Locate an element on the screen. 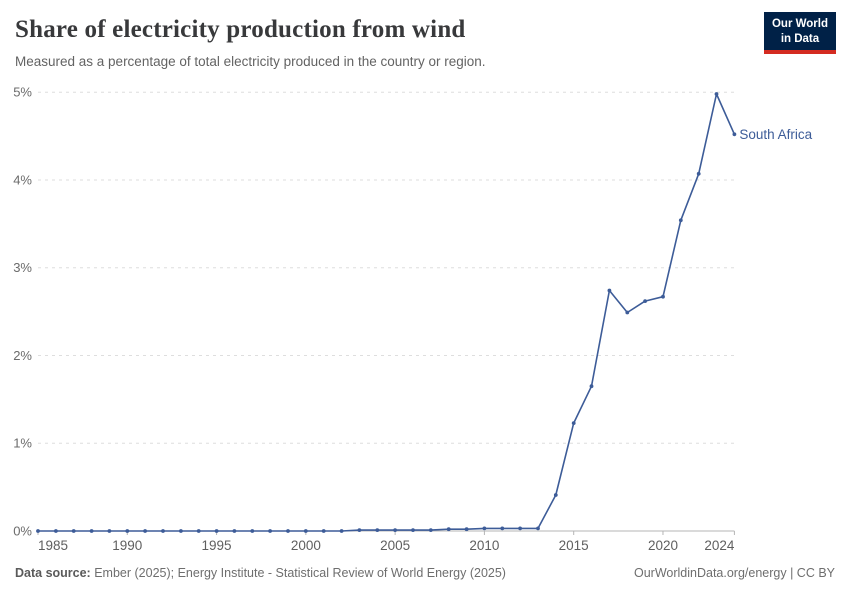 This screenshot has height=600, width=850. x-axis-label: 2020 is located at coordinates (663, 545).